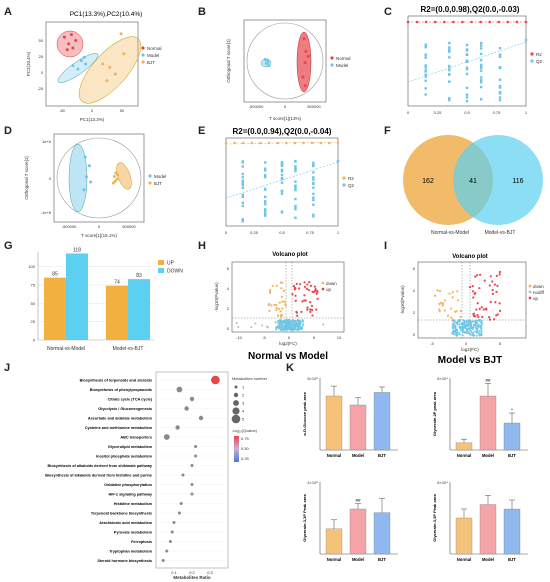 This screenshot has height=582, width=550. I want to click on j-pathway-label: Ferroptosis, so click(141, 542).